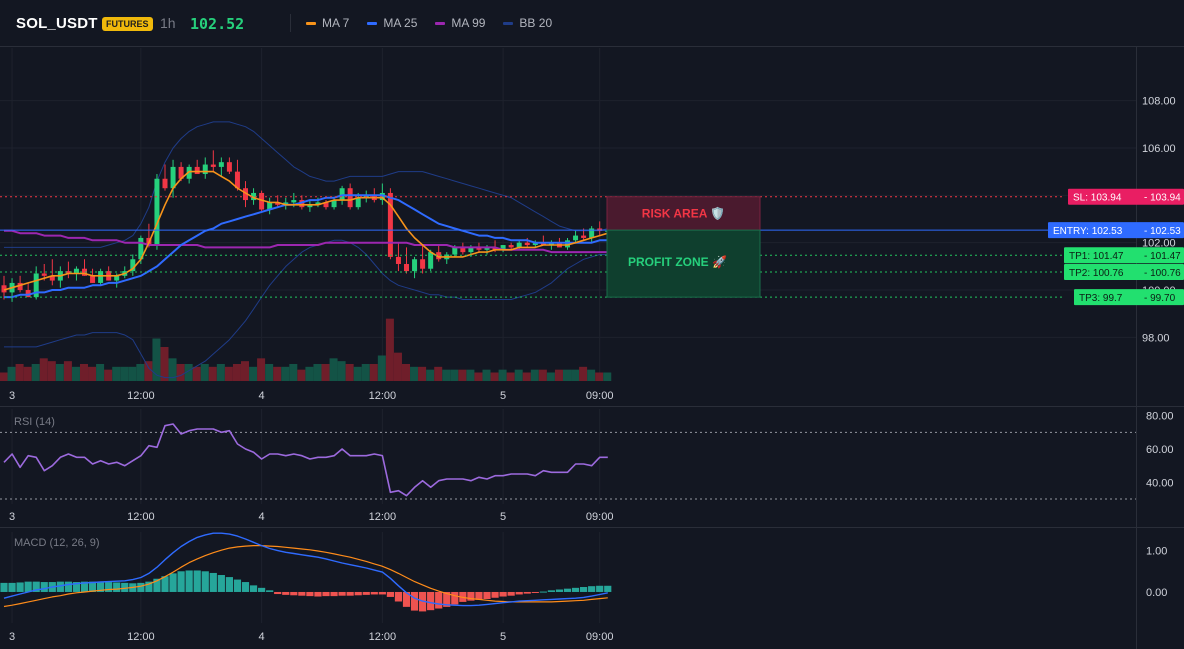 This screenshot has width=1184, height=649. What do you see at coordinates (1156, 552) in the screenshot?
I see `macd-axis-tick: 1.00` at bounding box center [1156, 552].